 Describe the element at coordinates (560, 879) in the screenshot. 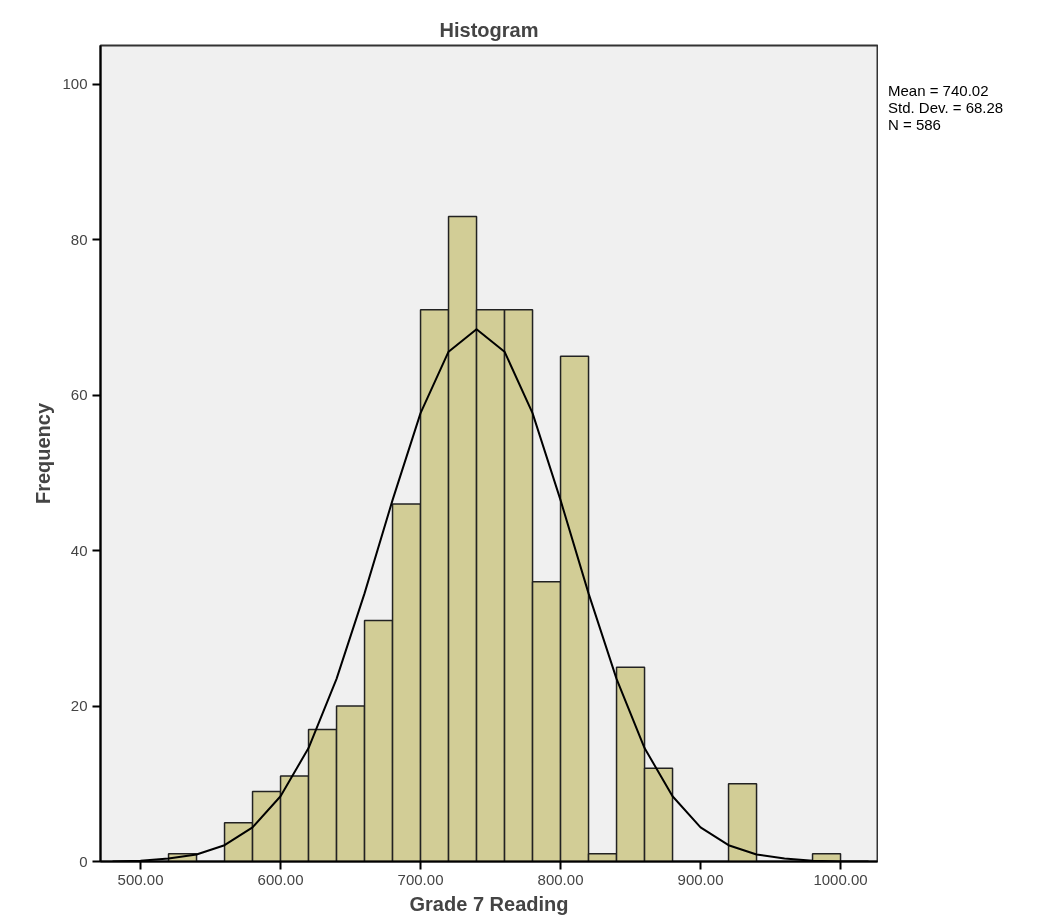

I see `x-tick-label: 800.00` at that location.